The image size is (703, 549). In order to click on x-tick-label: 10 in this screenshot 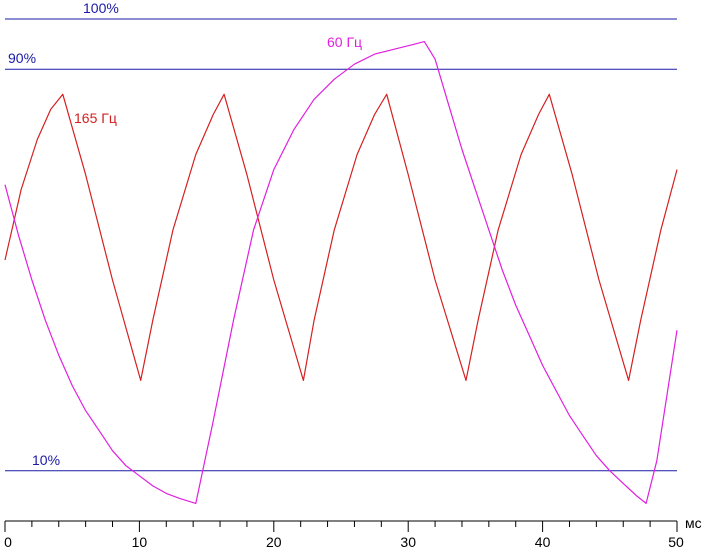, I will do `click(140, 541)`.